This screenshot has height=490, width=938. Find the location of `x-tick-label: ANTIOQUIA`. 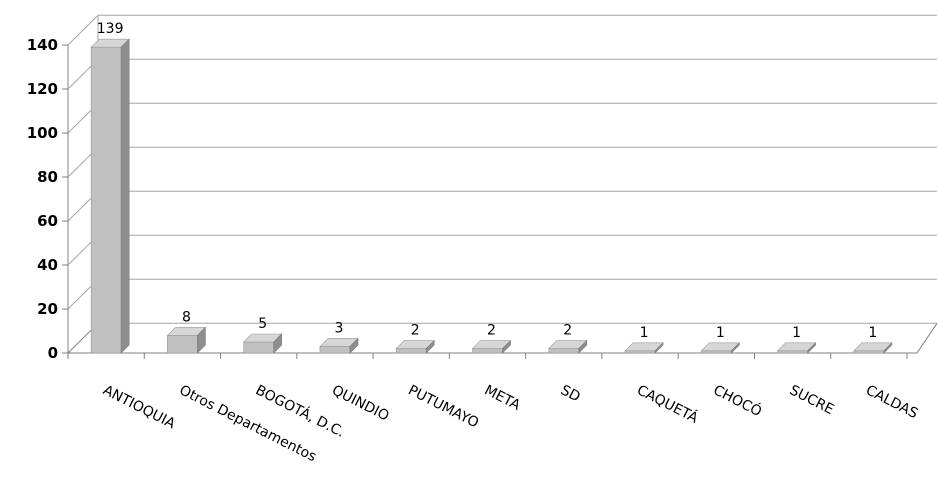

x-tick-label: ANTIOQUIA is located at coordinates (139, 407).